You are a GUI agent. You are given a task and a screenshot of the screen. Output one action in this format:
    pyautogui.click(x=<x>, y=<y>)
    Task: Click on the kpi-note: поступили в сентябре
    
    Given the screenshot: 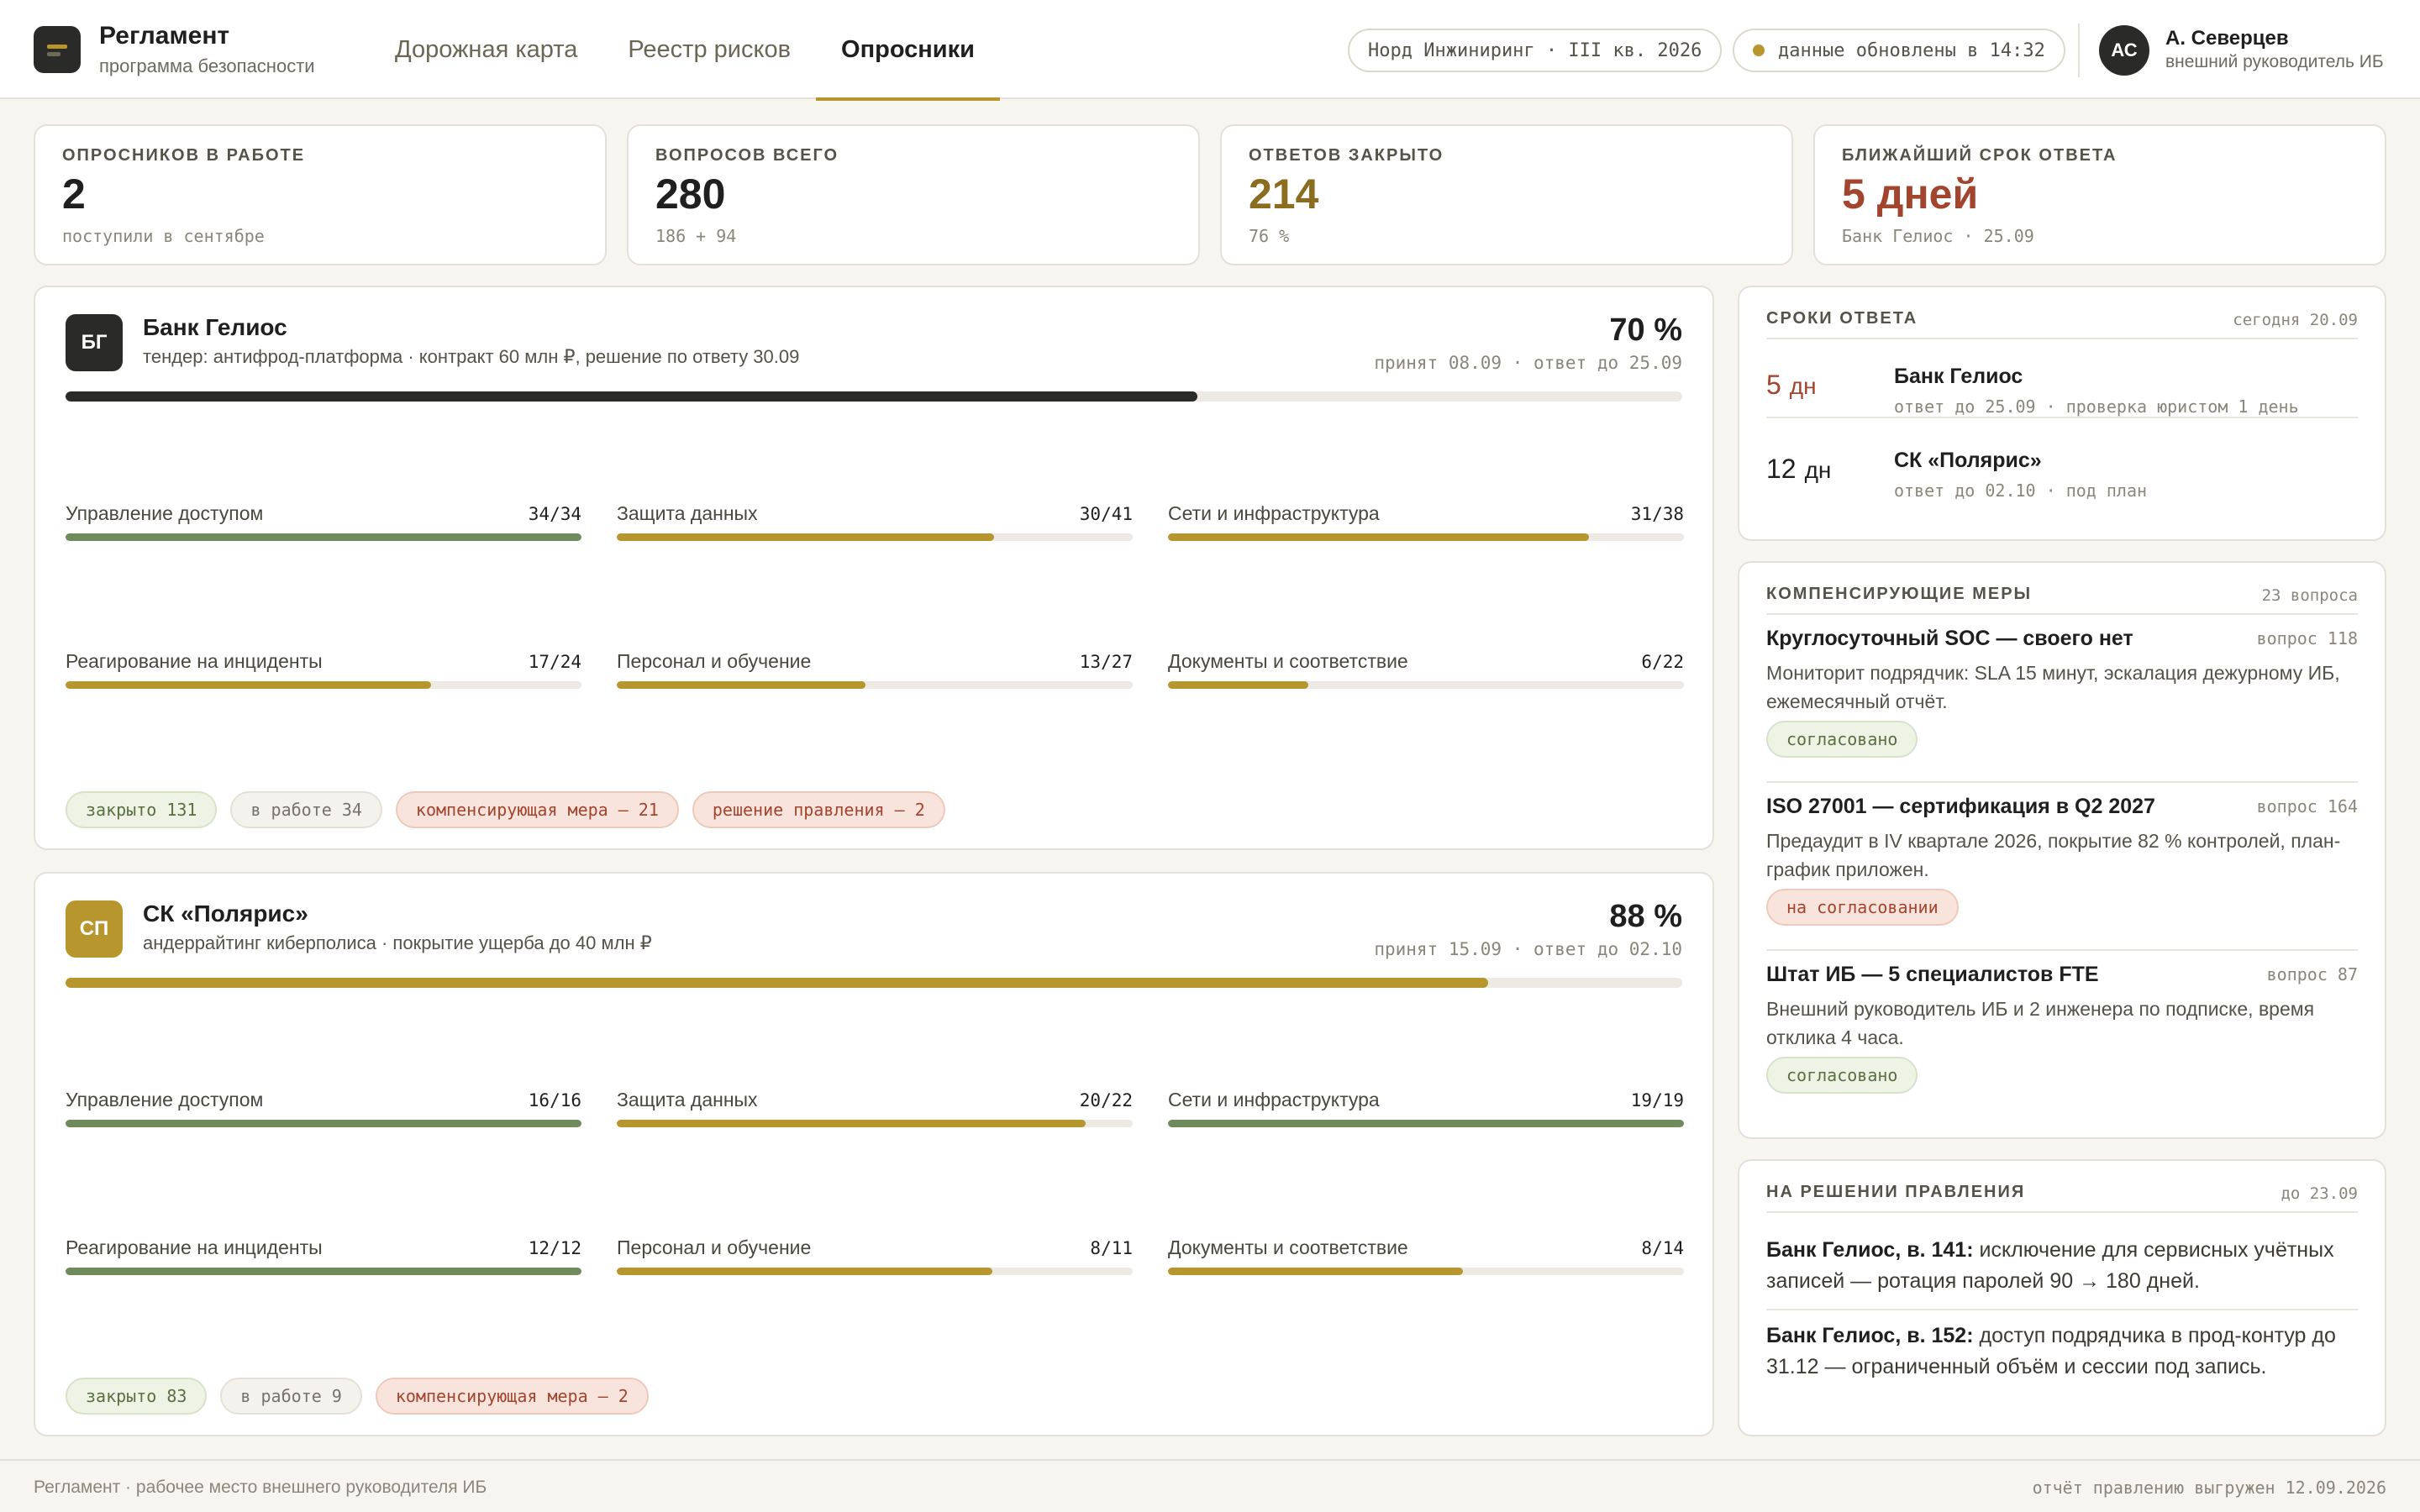 What is the action you would take?
    pyautogui.click(x=163, y=236)
    